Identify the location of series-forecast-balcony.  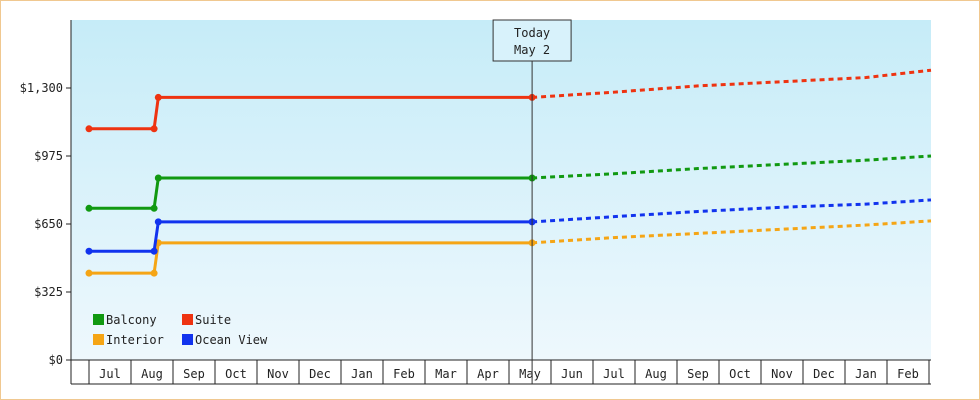
(732, 167).